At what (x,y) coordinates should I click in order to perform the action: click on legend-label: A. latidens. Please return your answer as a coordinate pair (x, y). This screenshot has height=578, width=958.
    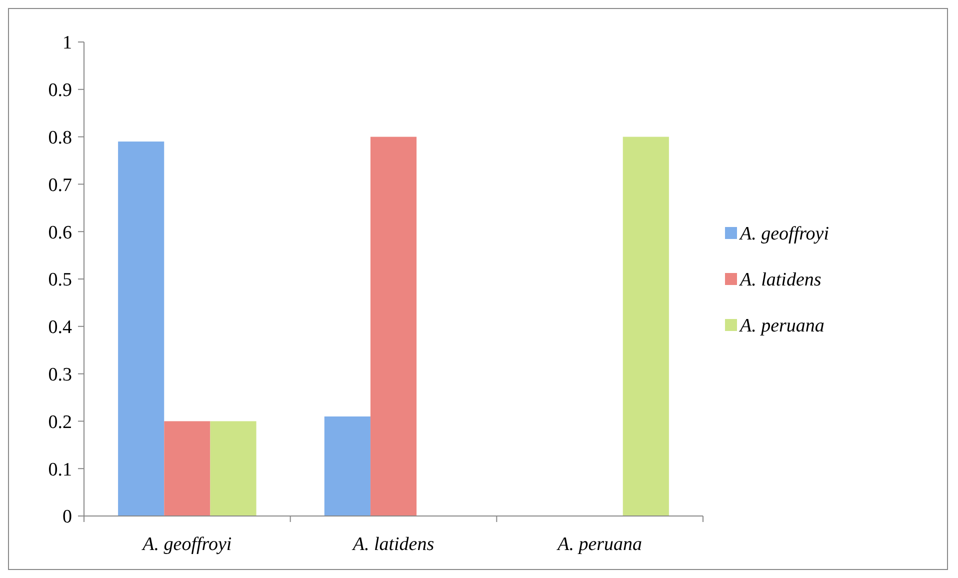
    Looking at the image, I should click on (780, 280).